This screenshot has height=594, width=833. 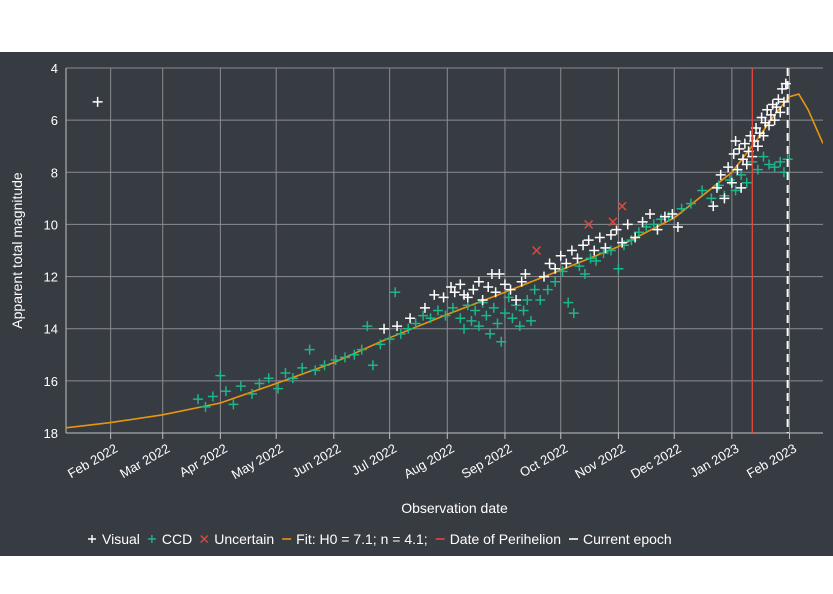 I want to click on x-tick-label: Jun 2022, so click(x=317, y=461).